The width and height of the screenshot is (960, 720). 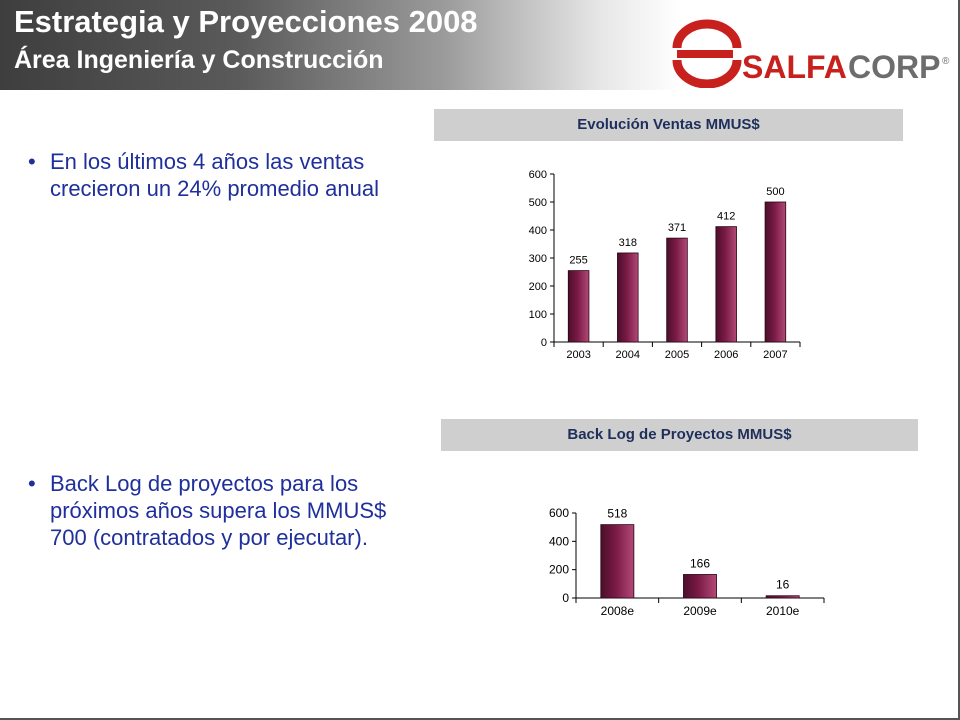 What do you see at coordinates (538, 203) in the screenshot?
I see `y-tick-label: 500` at bounding box center [538, 203].